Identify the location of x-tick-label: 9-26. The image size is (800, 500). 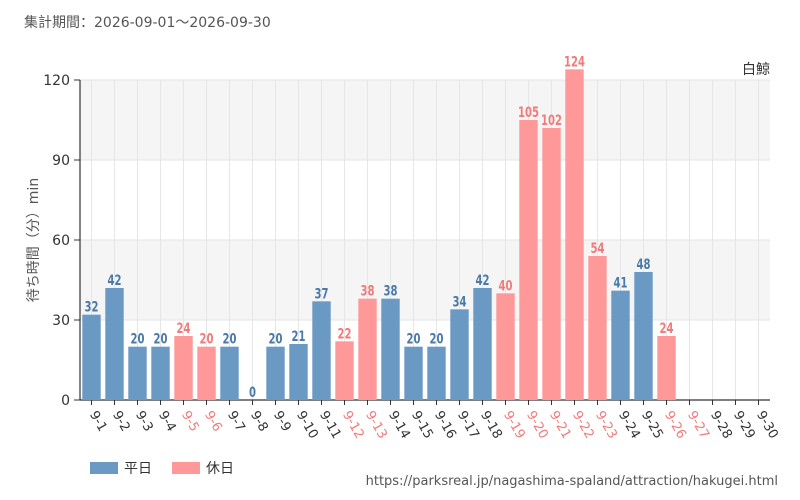
(675, 425).